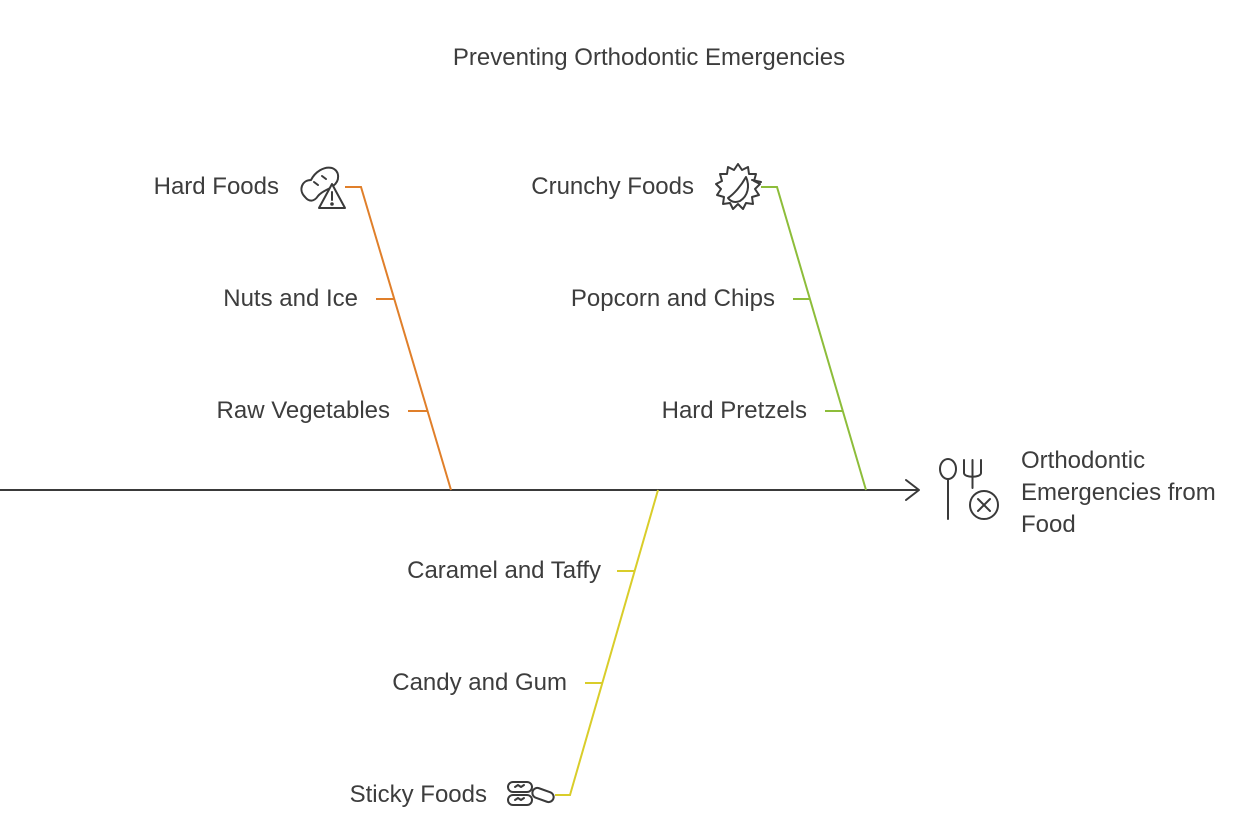  Describe the element at coordinates (418, 794) in the screenshot. I see `category-label-sticky-foods: Sticky Foods` at that location.